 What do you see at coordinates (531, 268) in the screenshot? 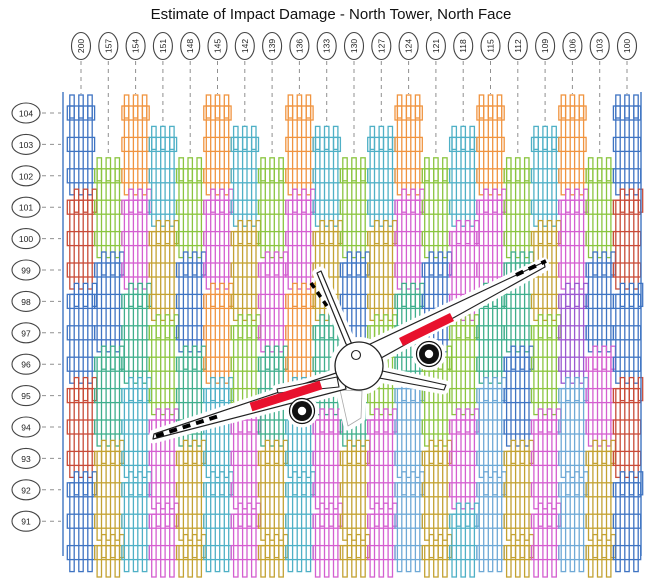
I see `right-wingtip-dashes` at bounding box center [531, 268].